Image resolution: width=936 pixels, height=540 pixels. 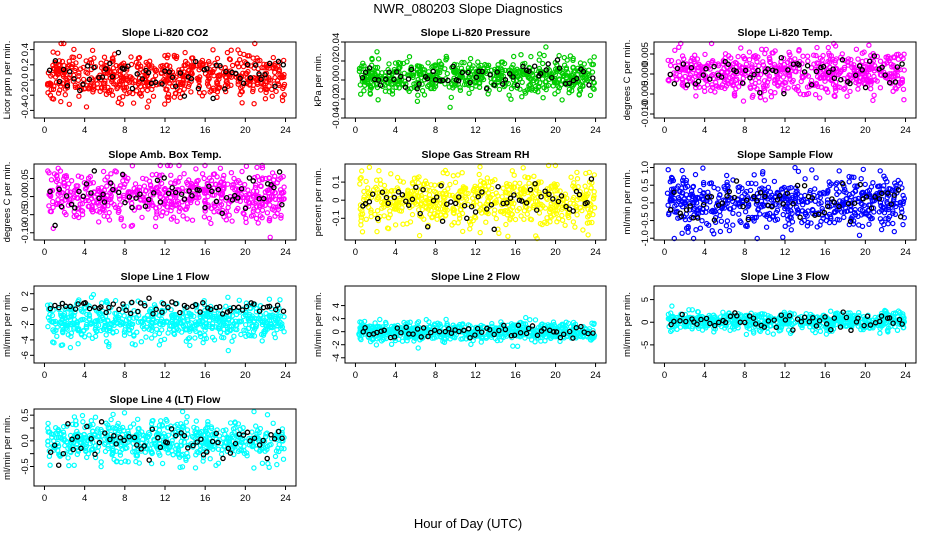 What do you see at coordinates (645, 238) in the screenshot?
I see `y-tick-label: -1.0` at bounding box center [645, 238].